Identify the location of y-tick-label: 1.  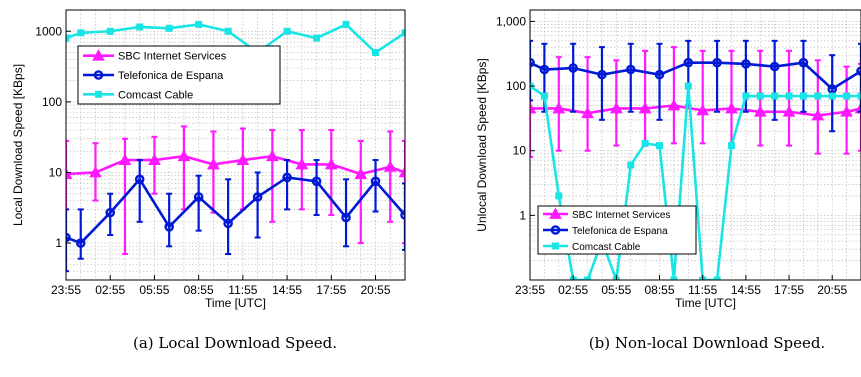
(522, 215).